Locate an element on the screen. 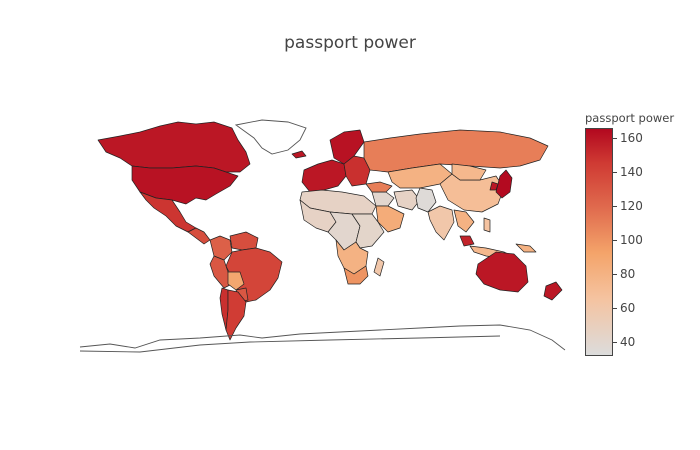  colorbar-tick-label: 100 is located at coordinates (631, 240).